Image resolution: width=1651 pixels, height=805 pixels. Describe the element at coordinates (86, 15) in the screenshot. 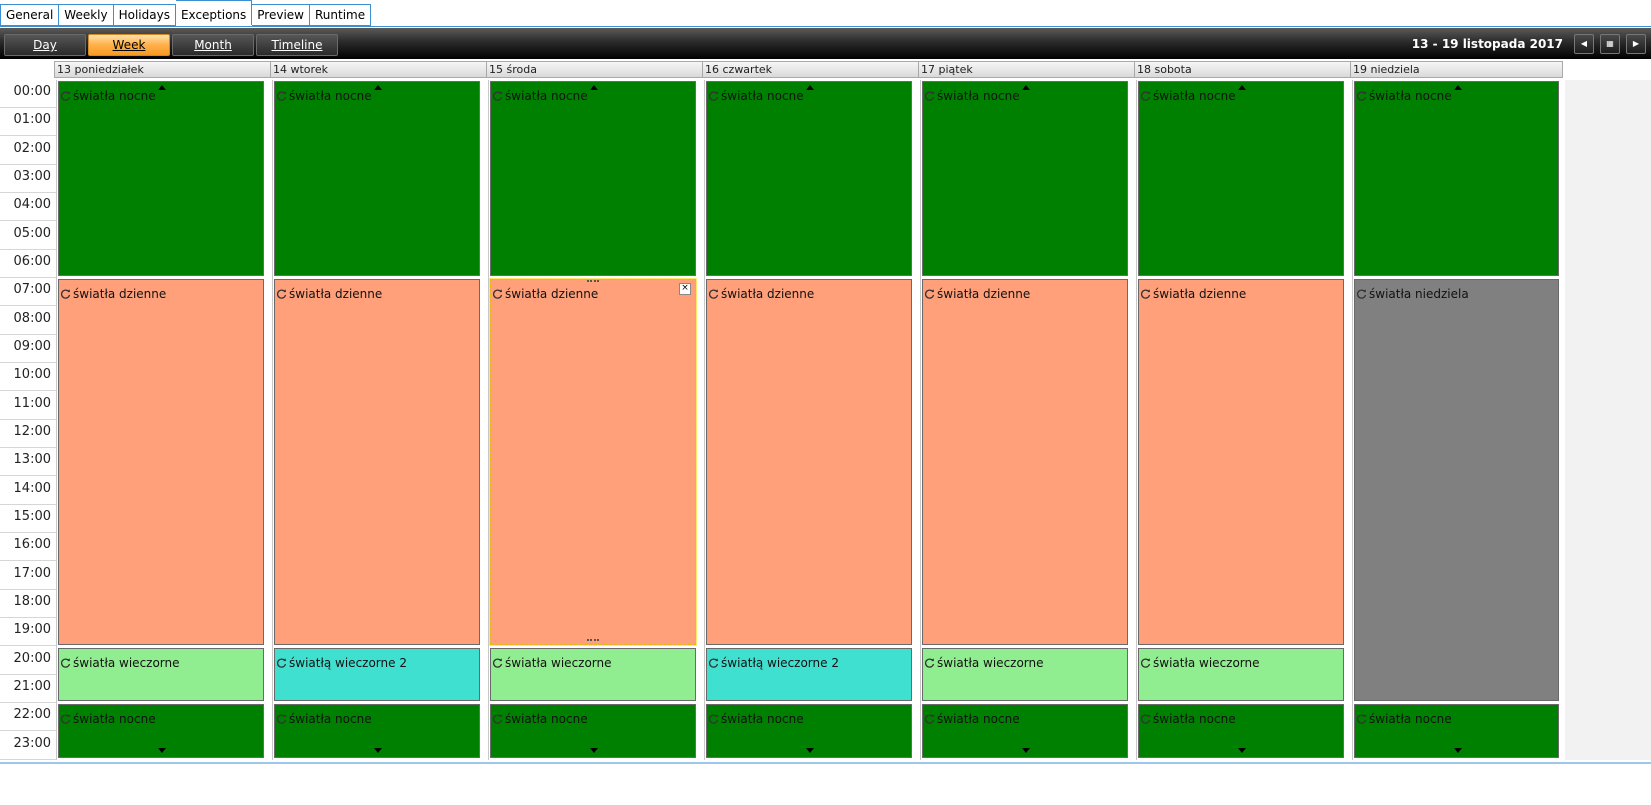

I see `tab-weekly: Weekly` at that location.